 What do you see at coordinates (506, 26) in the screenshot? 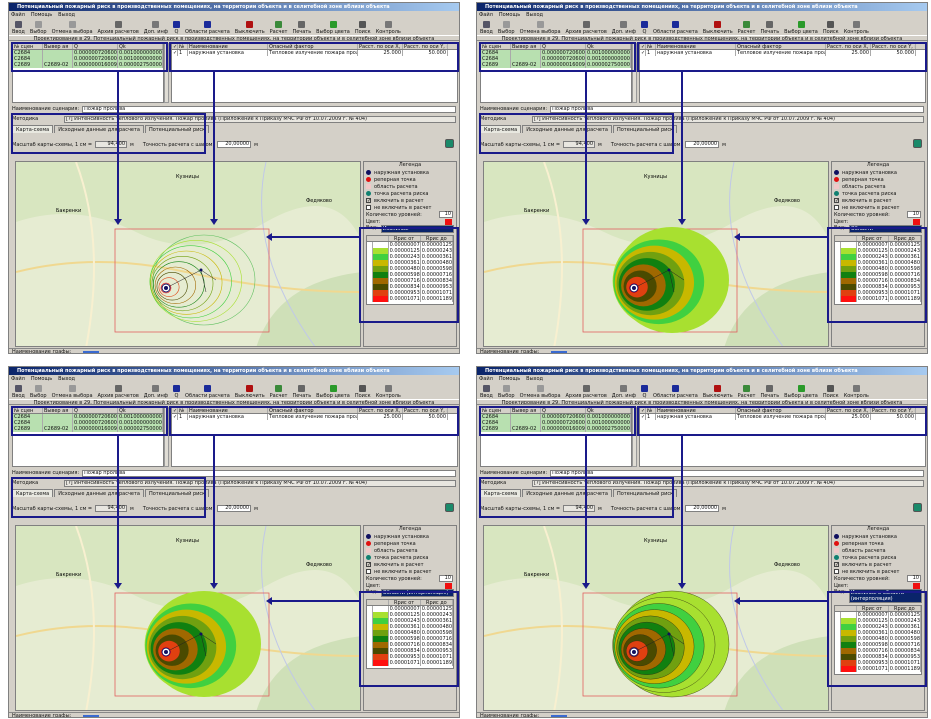
I see `toolbar-button: Выбор` at bounding box center [506, 26].